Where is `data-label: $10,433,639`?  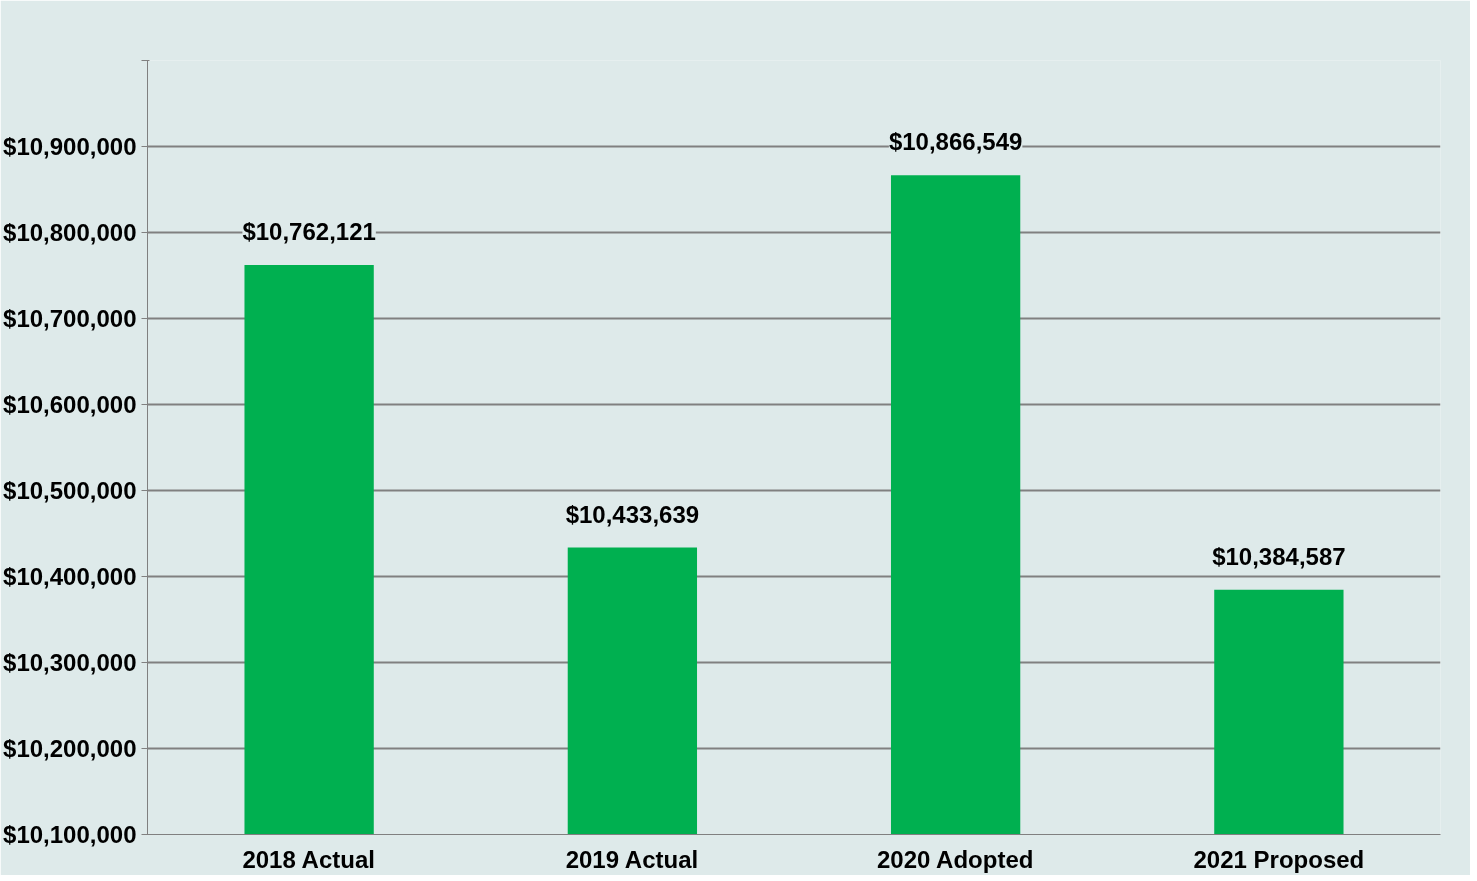 data-label: $10,433,639 is located at coordinates (632, 514).